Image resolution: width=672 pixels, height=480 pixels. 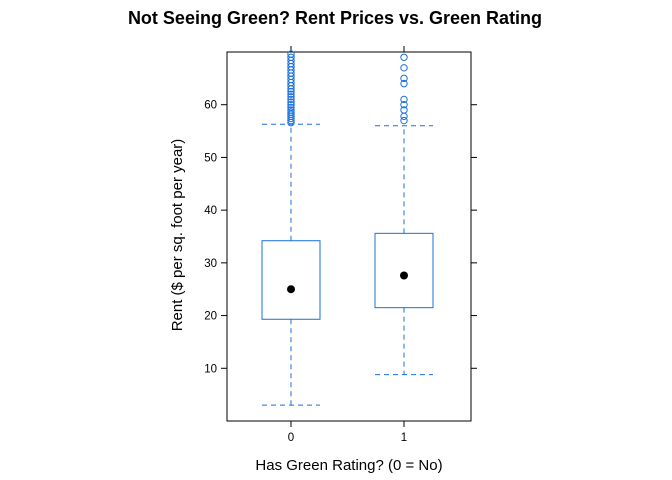 I want to click on y-tick-label: 40, so click(x=210, y=211).